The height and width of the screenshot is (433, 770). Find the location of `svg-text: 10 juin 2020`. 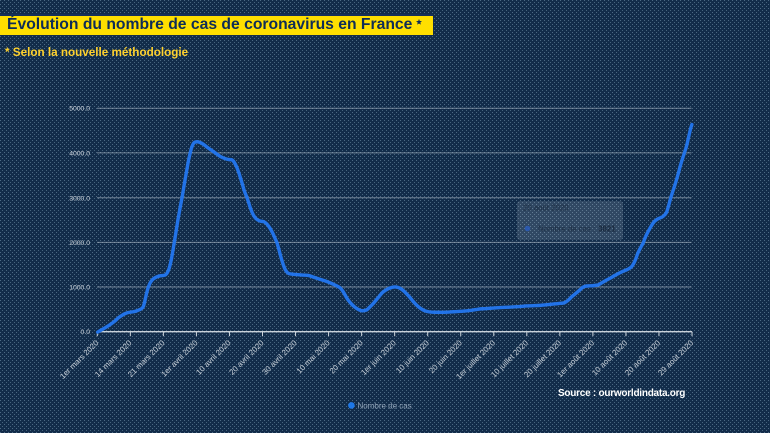

svg-text: 10 juin 2020 is located at coordinates (412, 356).